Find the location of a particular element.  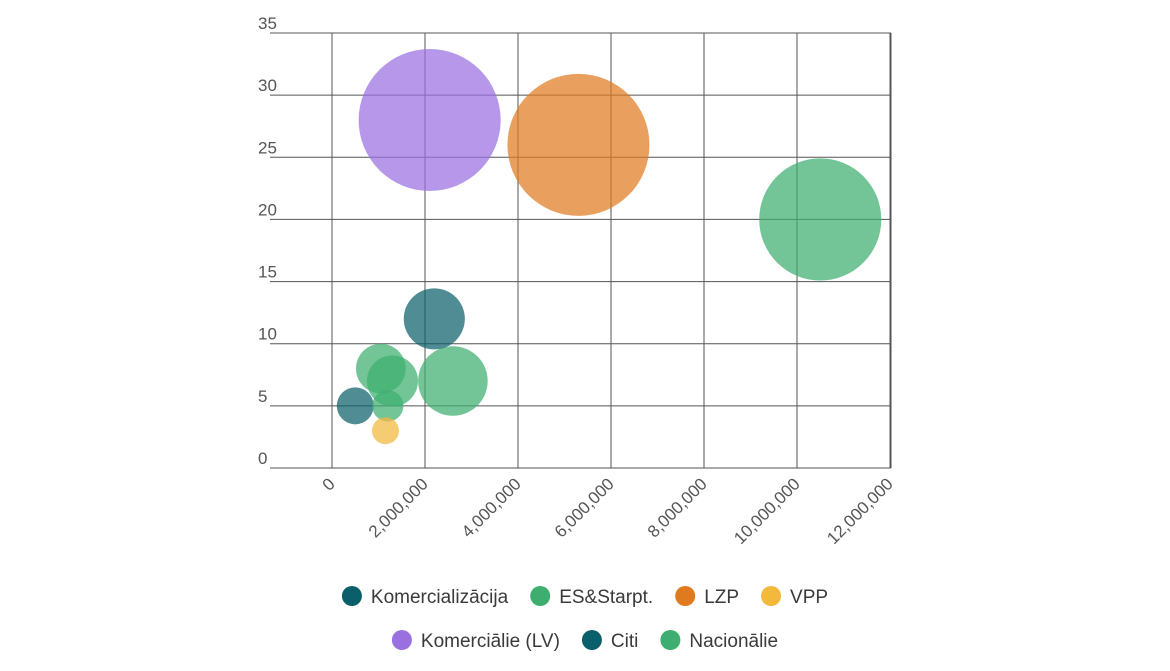

y-tick-label: 25 is located at coordinates (267, 147).